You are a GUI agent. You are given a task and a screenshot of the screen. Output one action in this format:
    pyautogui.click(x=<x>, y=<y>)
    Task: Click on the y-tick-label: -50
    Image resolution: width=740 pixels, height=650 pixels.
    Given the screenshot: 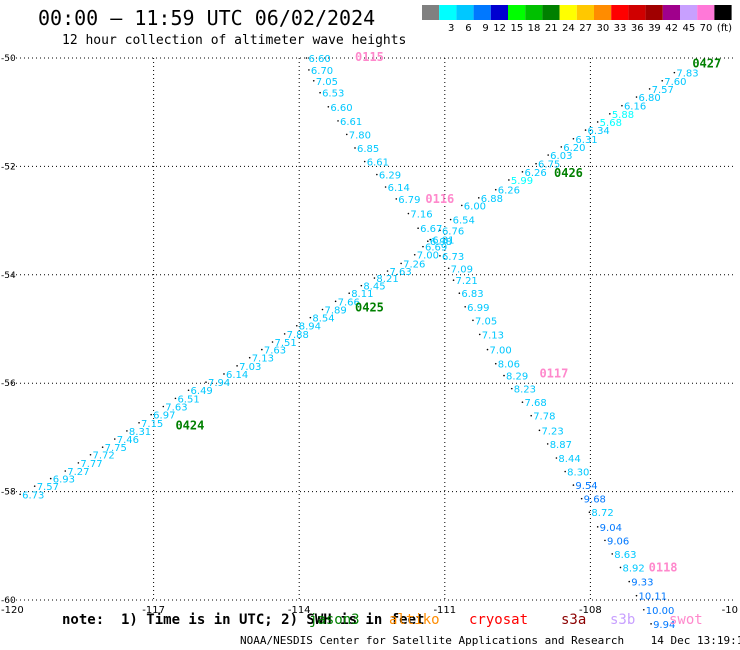 What is the action you would take?
    pyautogui.click(x=8, y=59)
    